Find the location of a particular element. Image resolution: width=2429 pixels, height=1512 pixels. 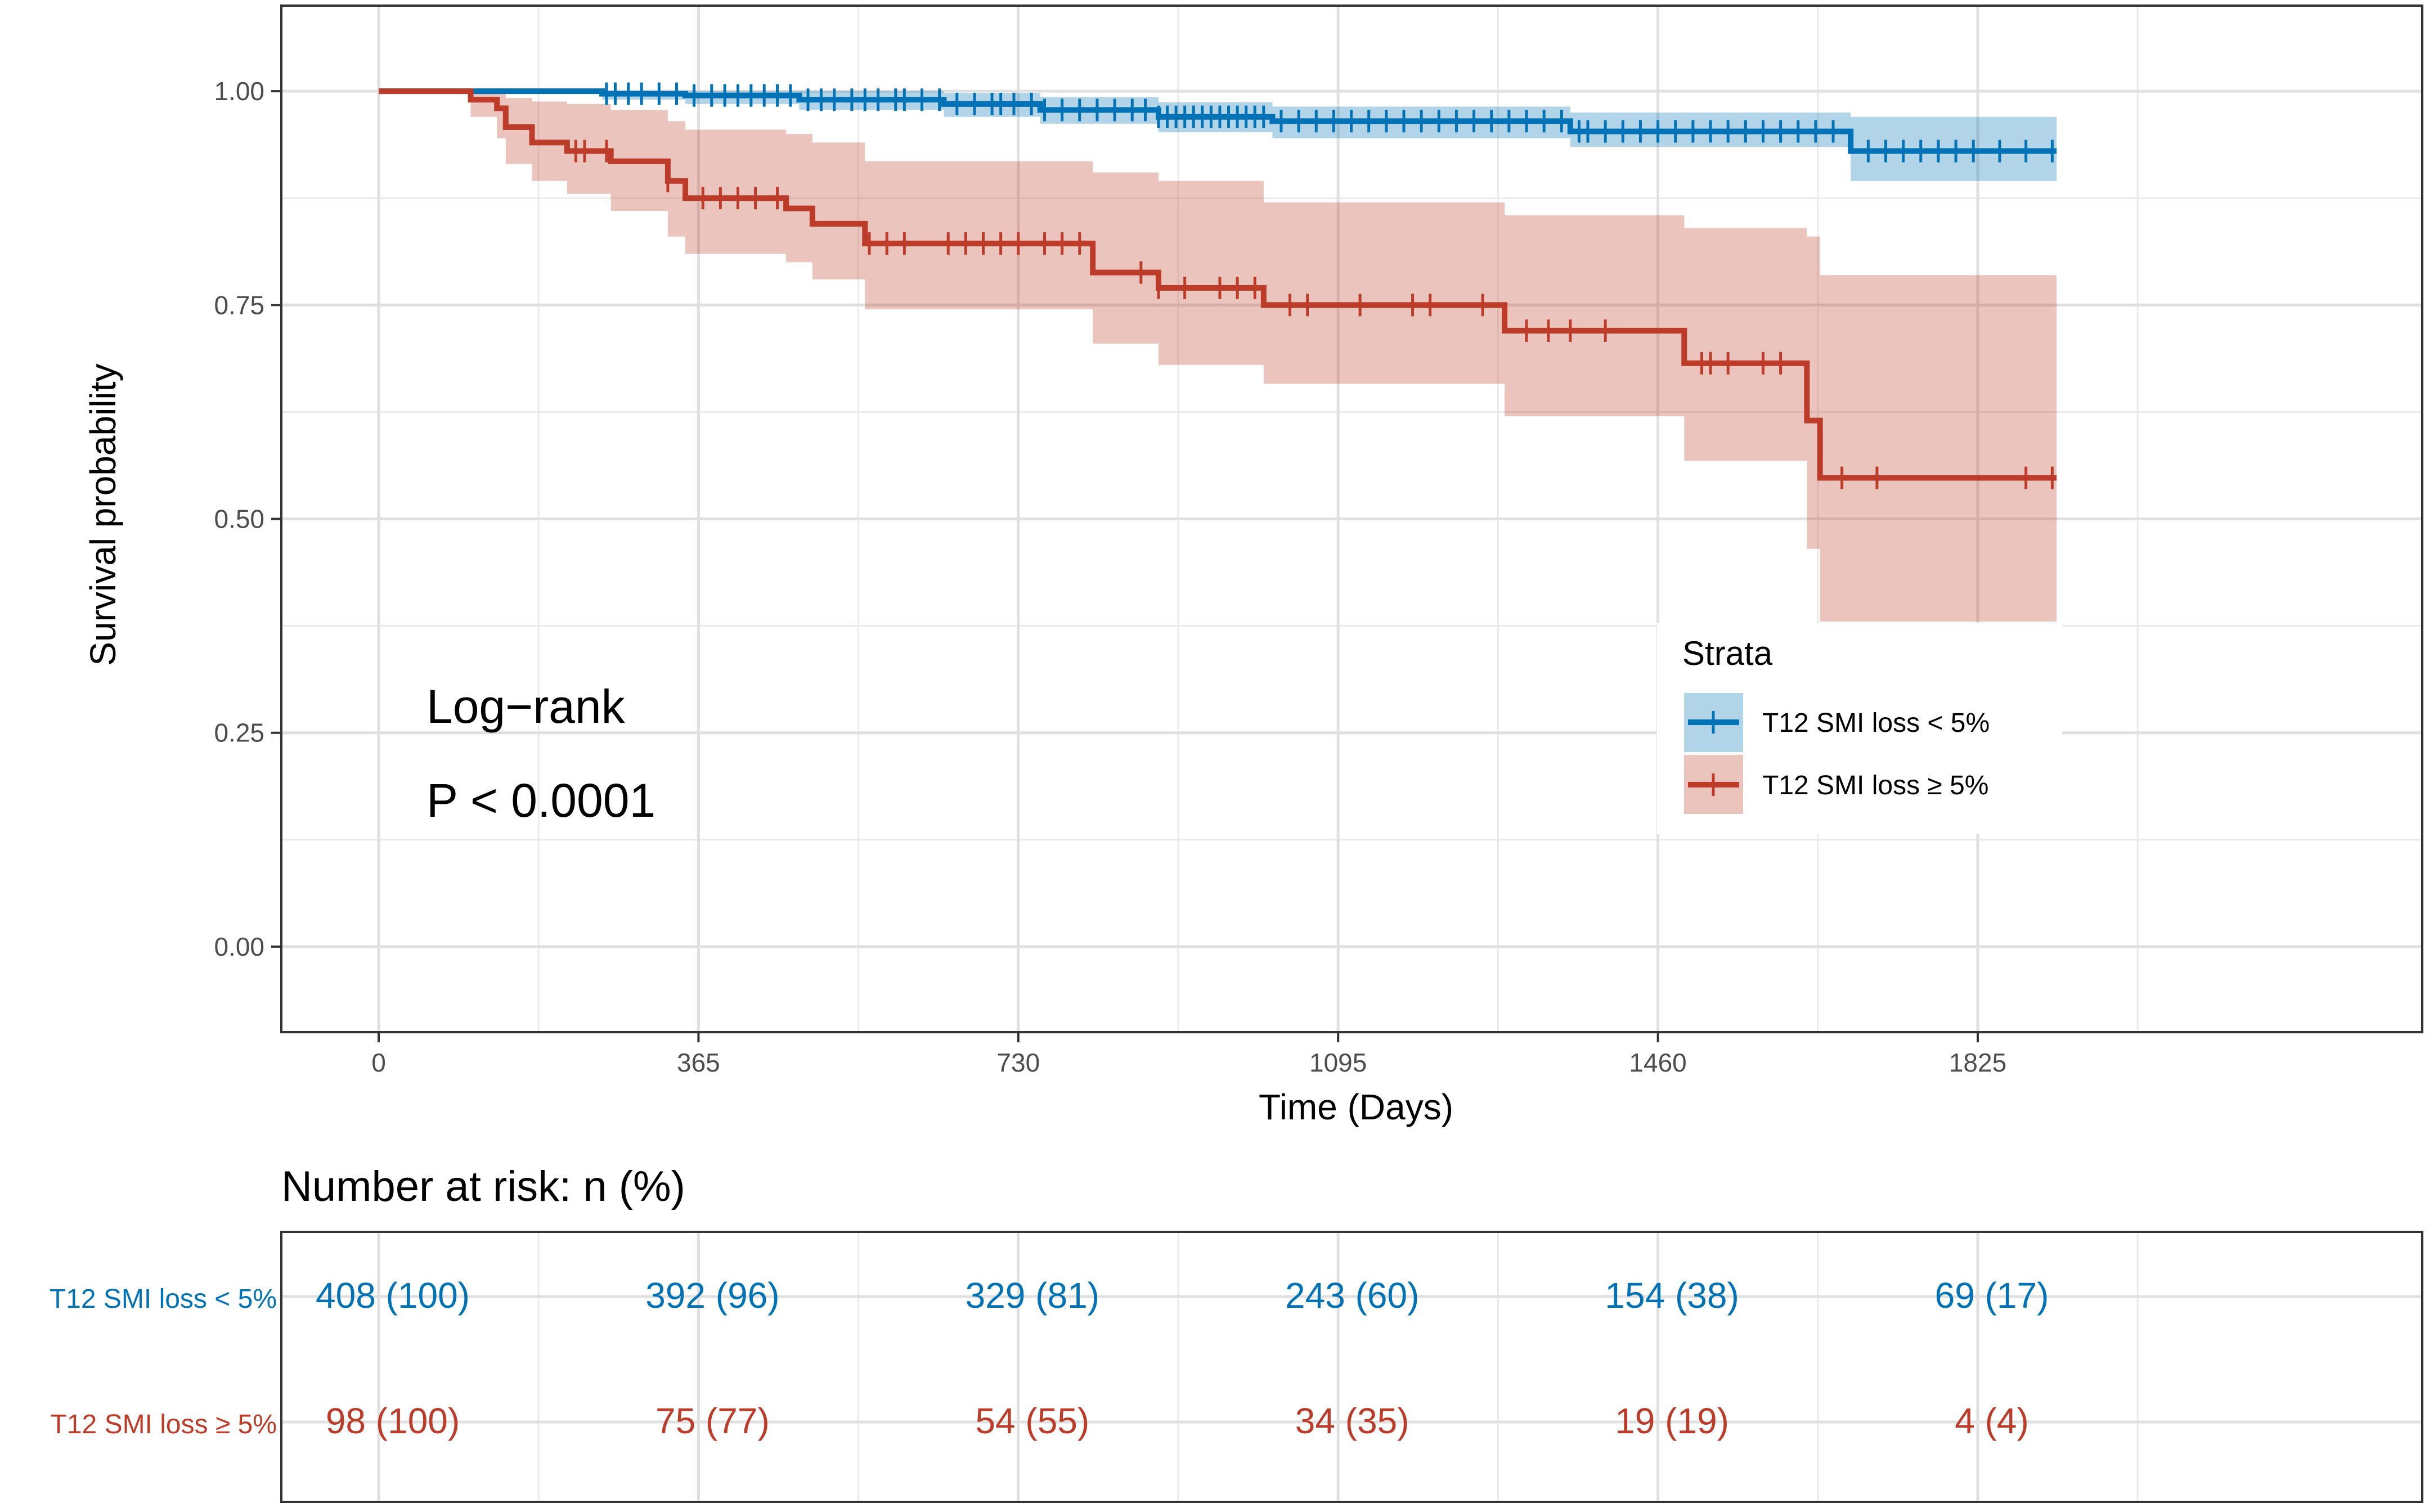

x-tick-label: 1460 is located at coordinates (1657, 1062).